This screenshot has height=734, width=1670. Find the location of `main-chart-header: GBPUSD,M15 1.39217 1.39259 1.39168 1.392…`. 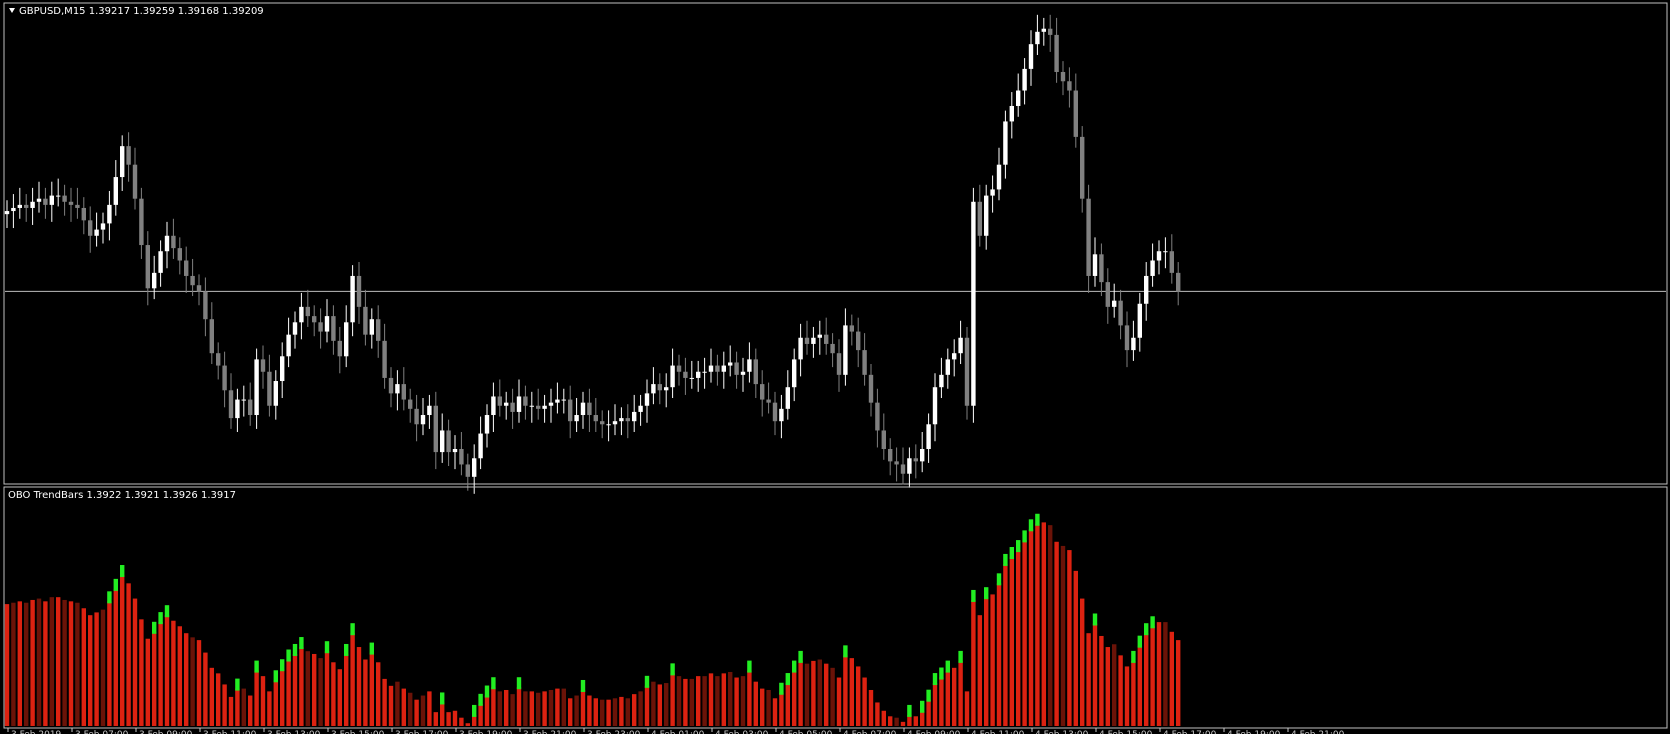

main-chart-header: GBPUSD,M15 1.39217 1.39259 1.39168 1.392… is located at coordinates (141, 11).